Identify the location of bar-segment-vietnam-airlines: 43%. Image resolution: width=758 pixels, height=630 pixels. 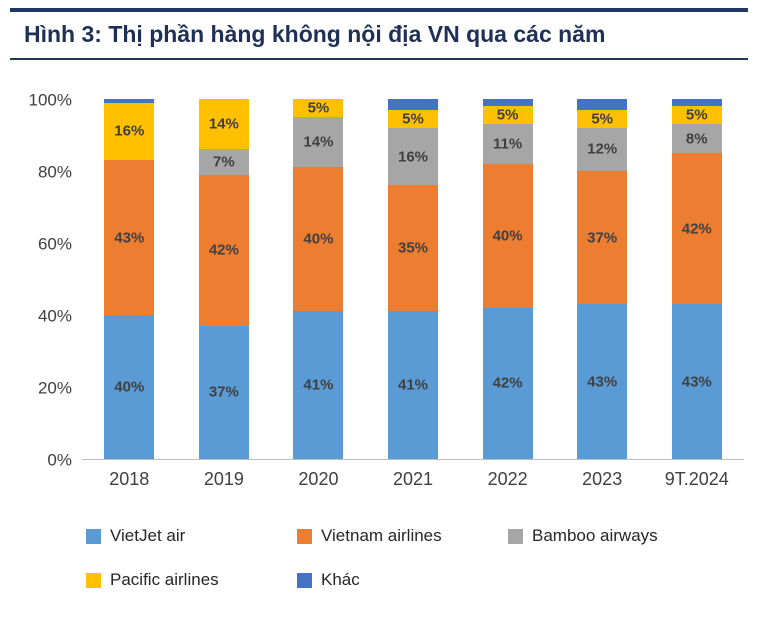
(129, 237).